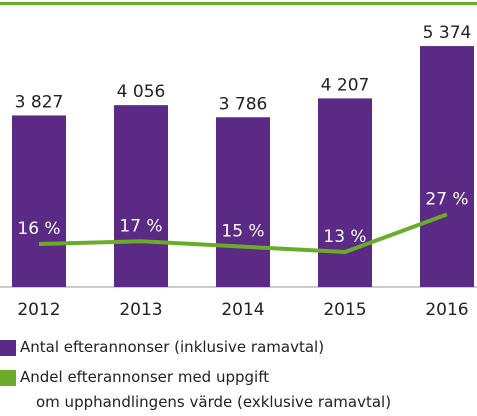 This screenshot has height=416, width=477. Describe the element at coordinates (140, 226) in the screenshot. I see `line-value-label: 17 %` at that location.